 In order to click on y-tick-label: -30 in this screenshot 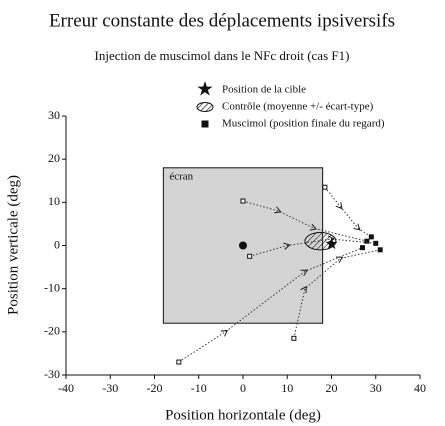, I will do `click(52, 374)`.